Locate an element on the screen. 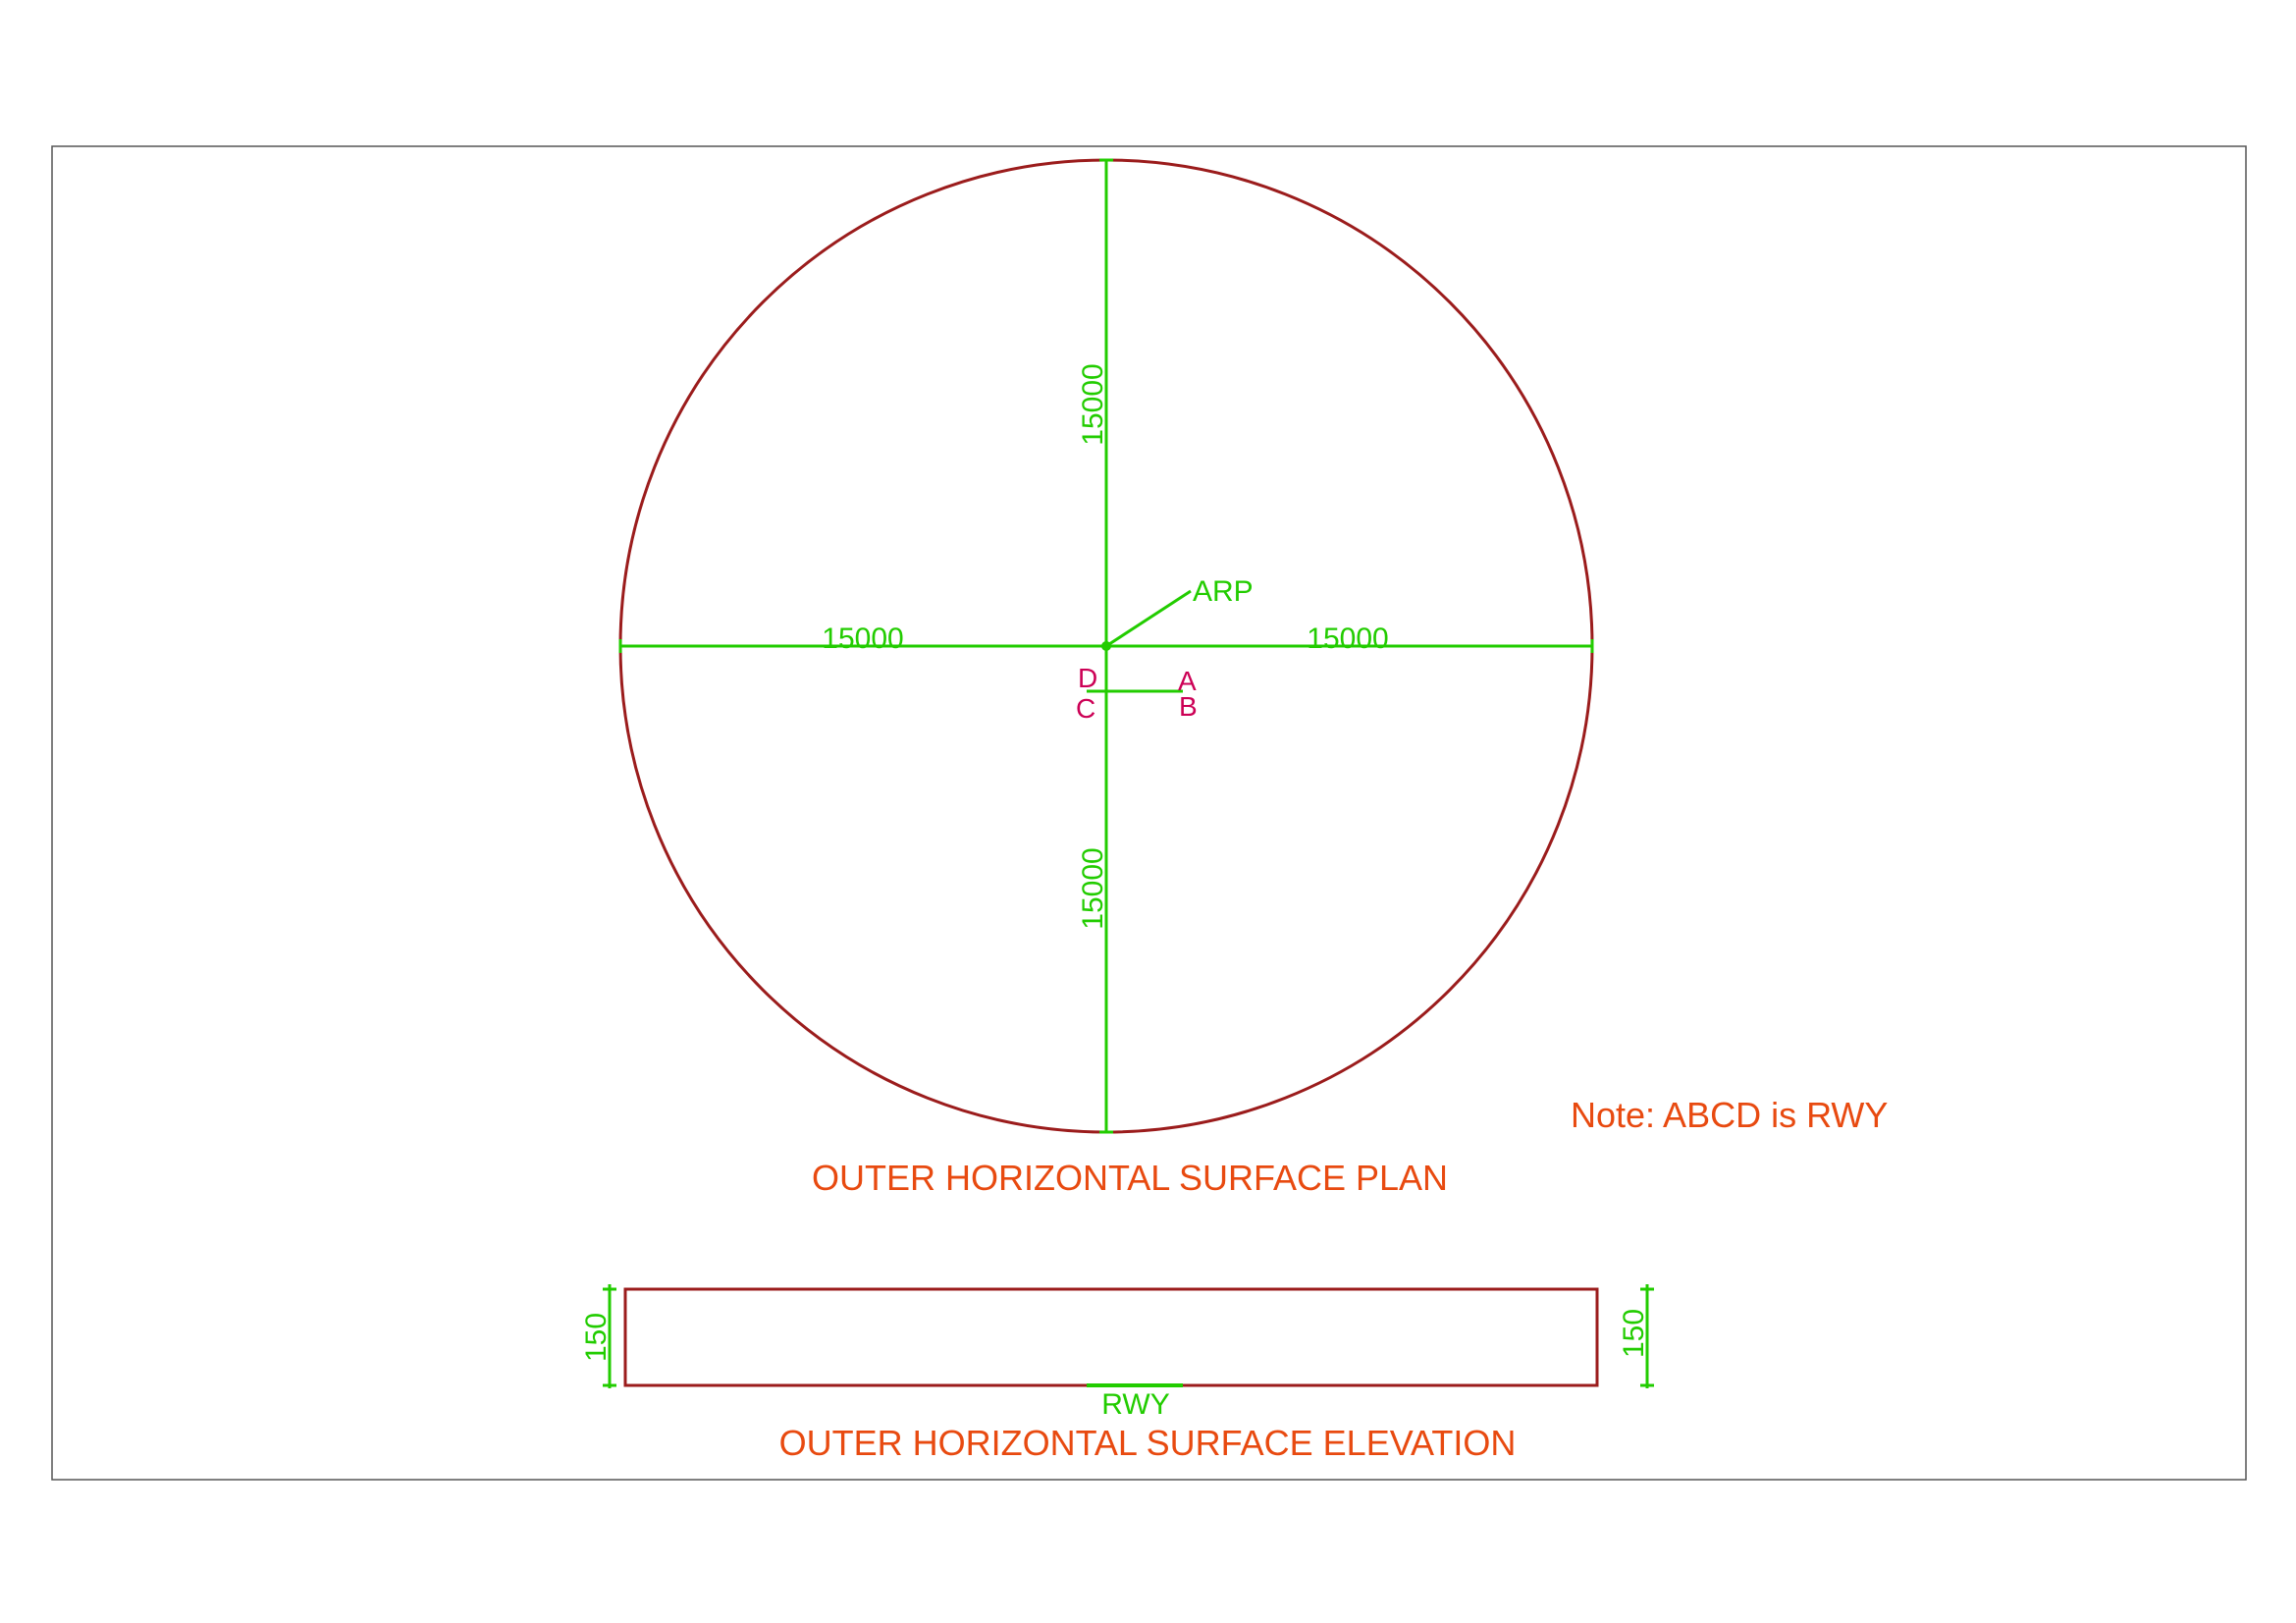 The width and height of the screenshot is (2296, 1623). runway-corner-c-label: C is located at coordinates (1085, 708).